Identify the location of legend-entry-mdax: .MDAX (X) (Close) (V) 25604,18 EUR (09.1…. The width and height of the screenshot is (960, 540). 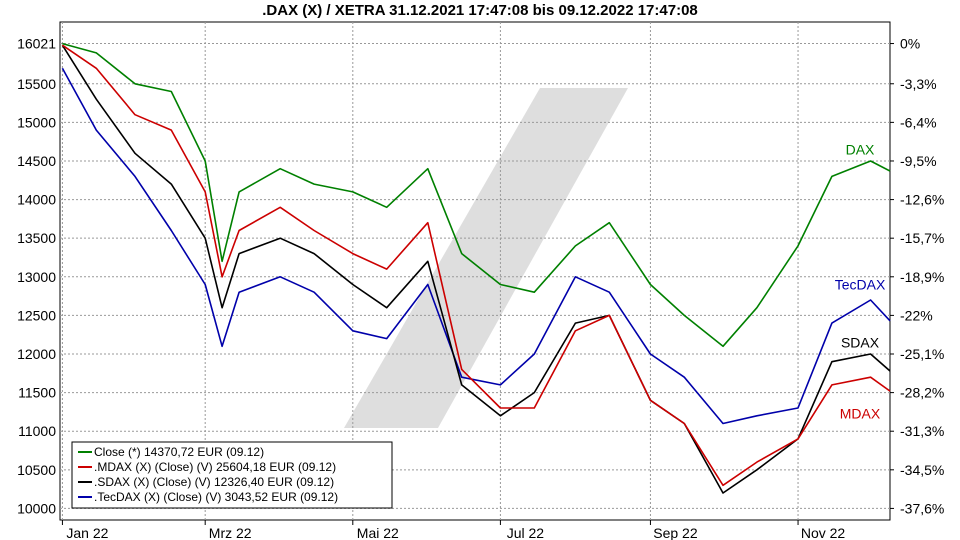
(215, 467).